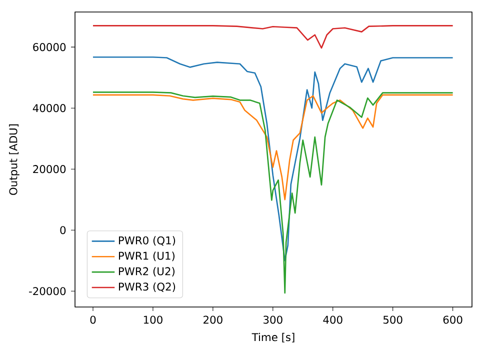 The width and height of the screenshot is (483, 347). What do you see at coordinates (47, 291) in the screenshot?
I see `y-tick-label: -20000` at bounding box center [47, 291].